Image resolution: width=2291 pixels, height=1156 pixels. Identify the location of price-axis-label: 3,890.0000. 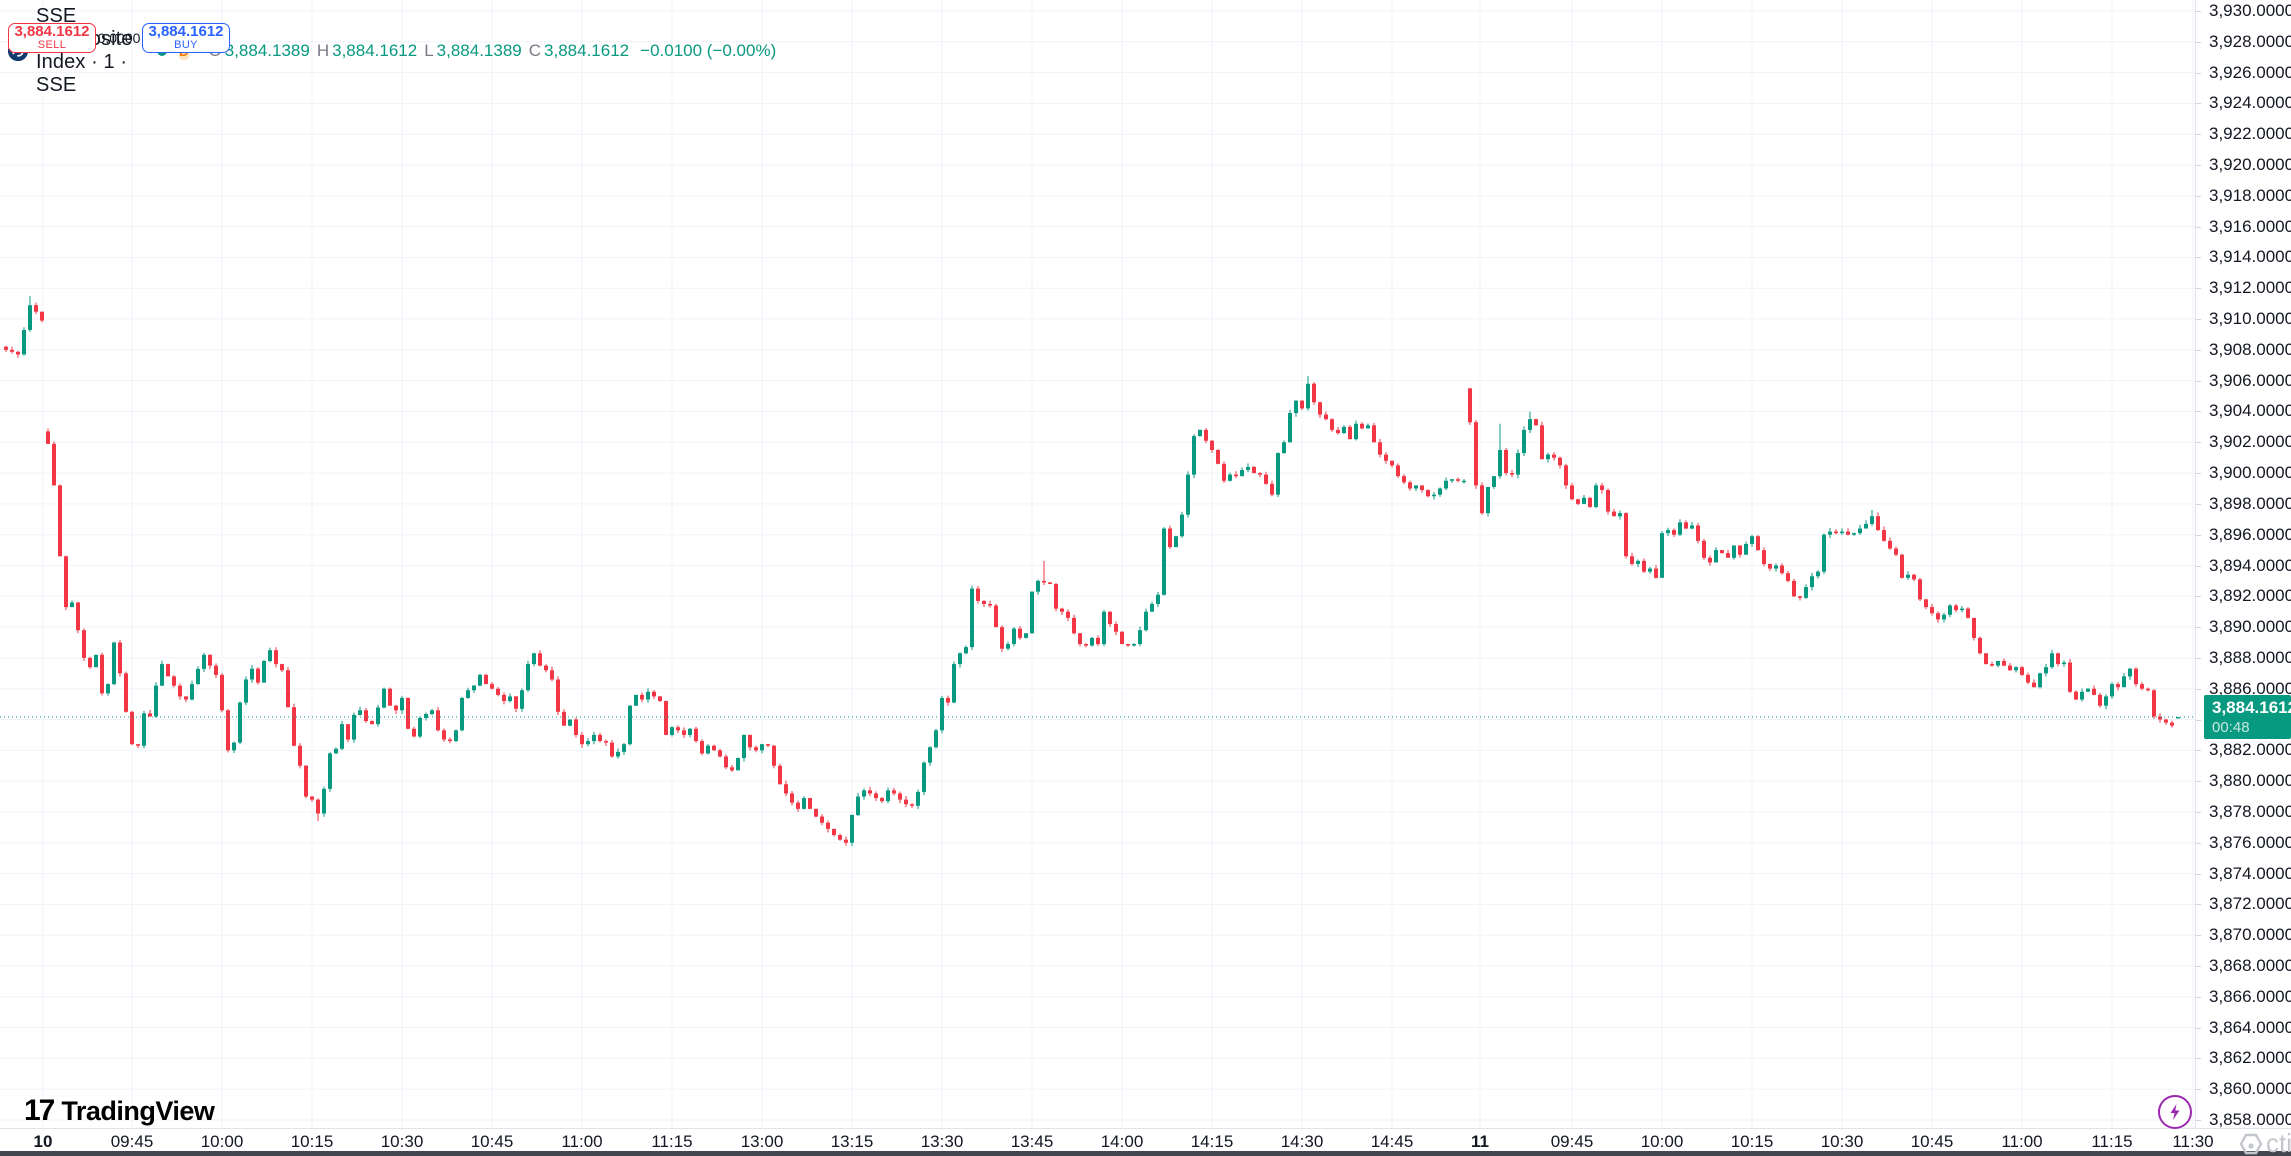
(2250, 627).